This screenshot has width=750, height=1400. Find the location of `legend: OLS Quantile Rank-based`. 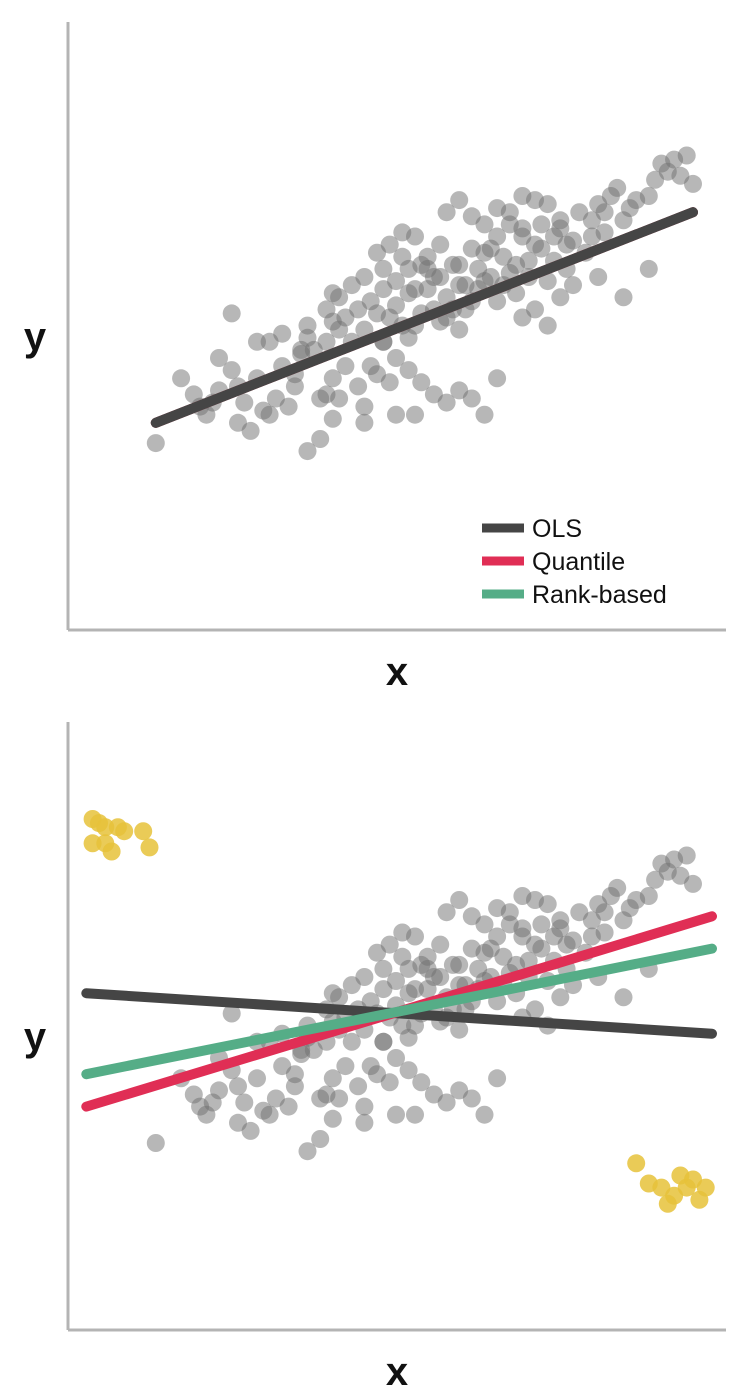

legend: OLS Quantile Rank-based is located at coordinates (574, 562).